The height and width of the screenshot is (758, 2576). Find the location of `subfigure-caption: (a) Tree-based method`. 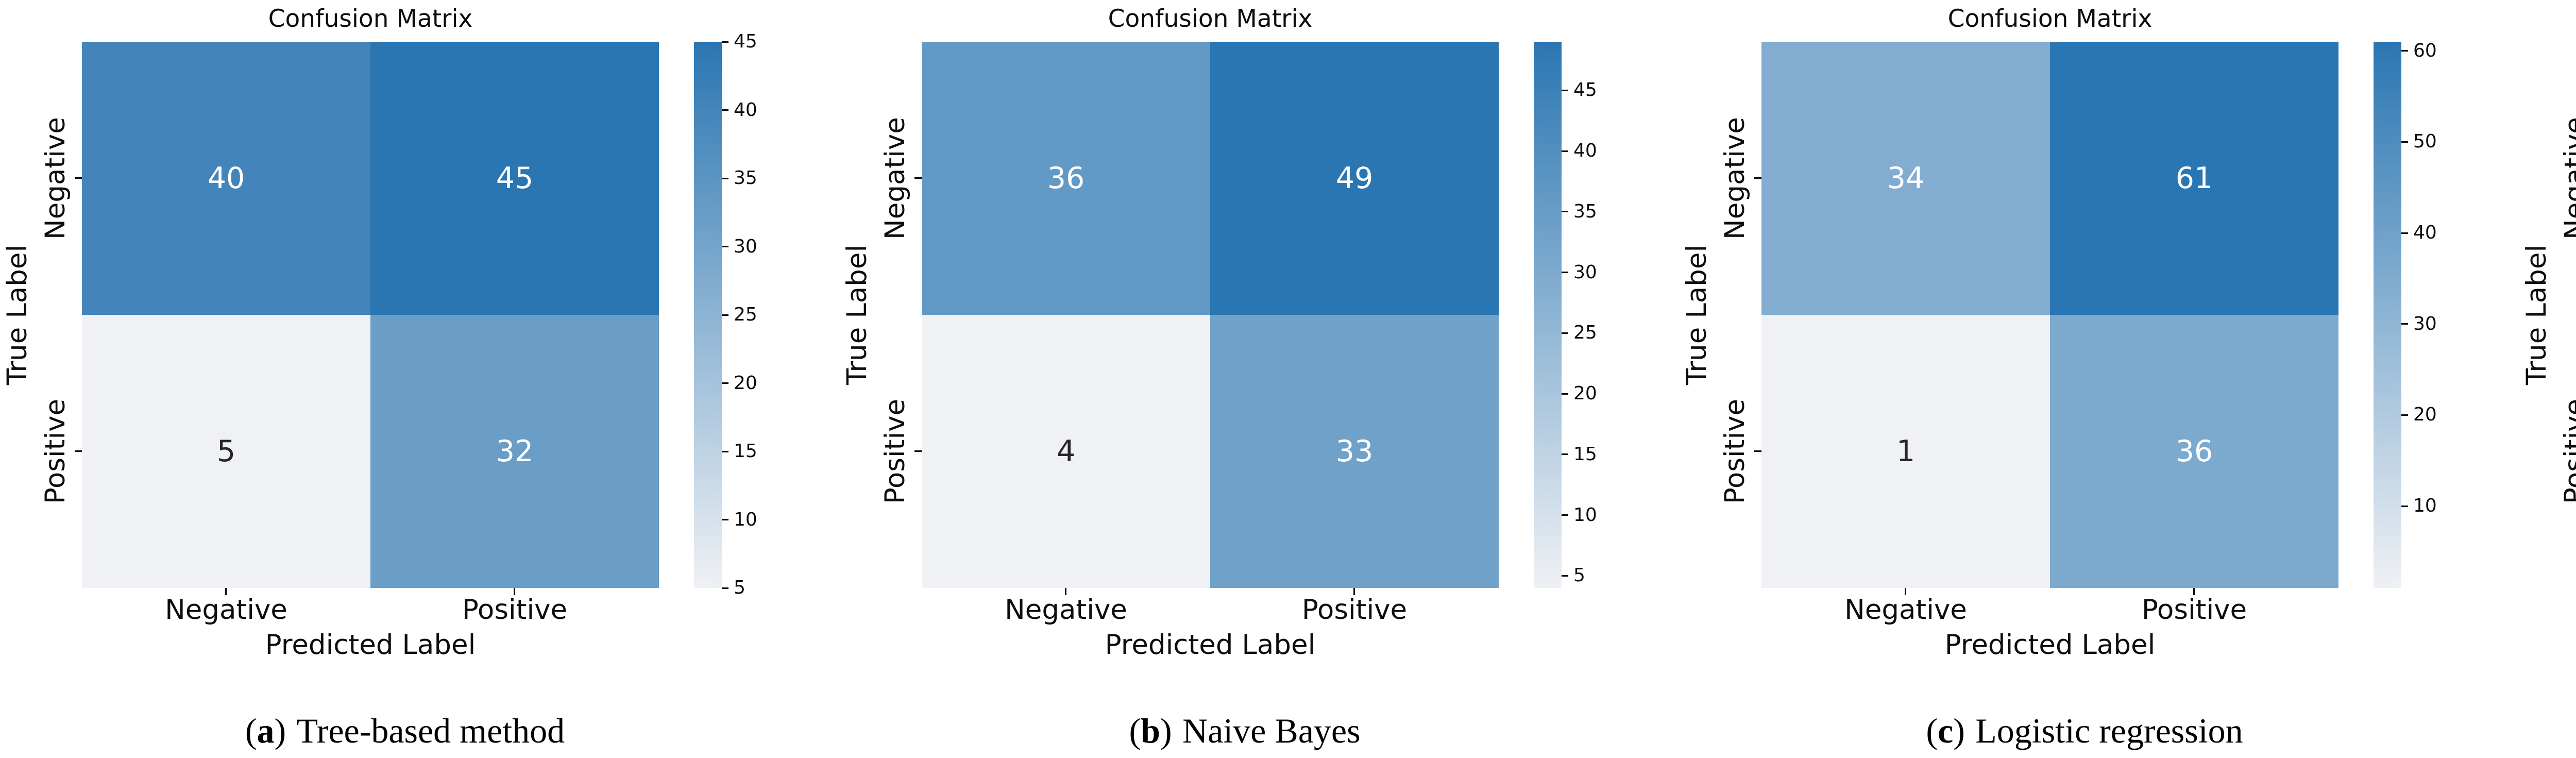

subfigure-caption: (a) Tree-based method is located at coordinates (405, 730).